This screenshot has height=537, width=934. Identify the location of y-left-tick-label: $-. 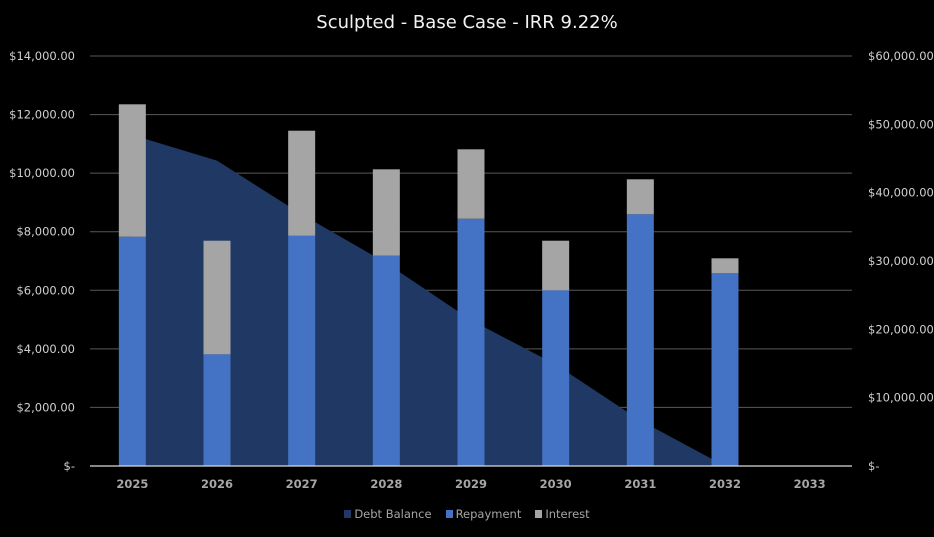
(69, 466).